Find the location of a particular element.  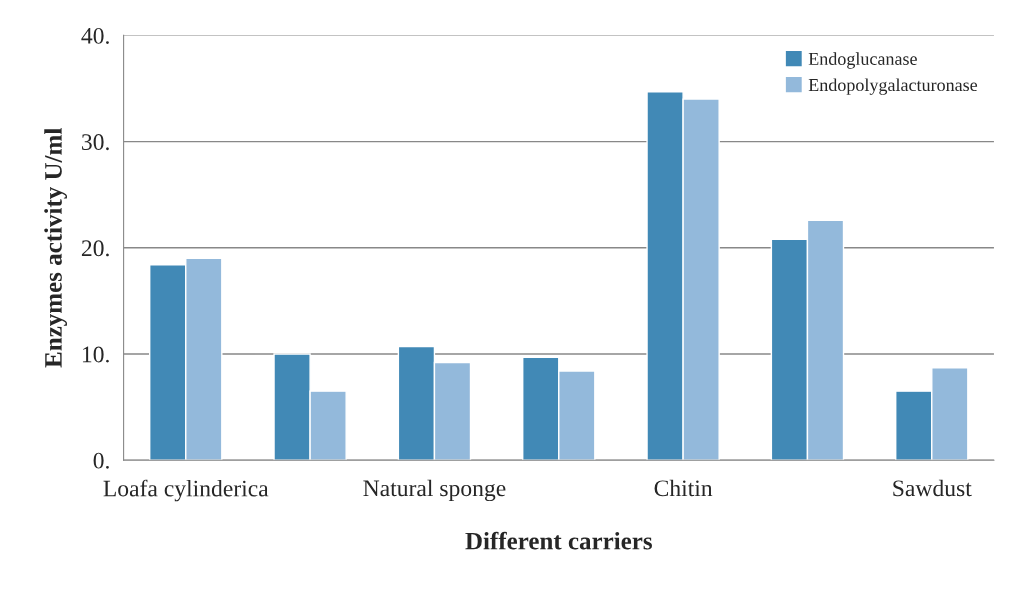

y-axis-title: Enzymes activity U/ml is located at coordinates (55, 248).